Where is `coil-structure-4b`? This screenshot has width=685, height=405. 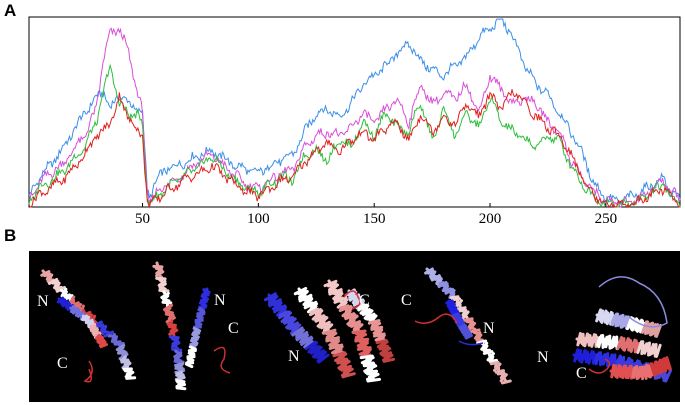
coil-structure-4b is located at coordinates (471, 343).